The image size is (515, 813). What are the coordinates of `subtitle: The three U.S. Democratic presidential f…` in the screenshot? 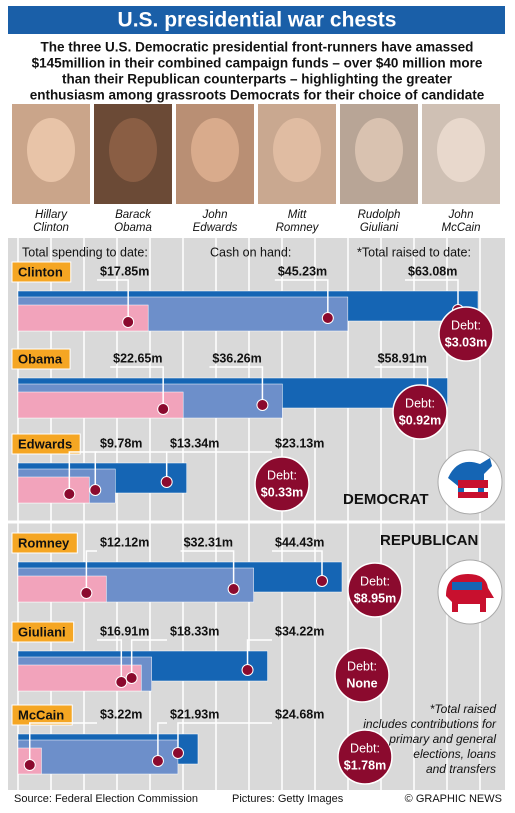 It's located at (257, 47).